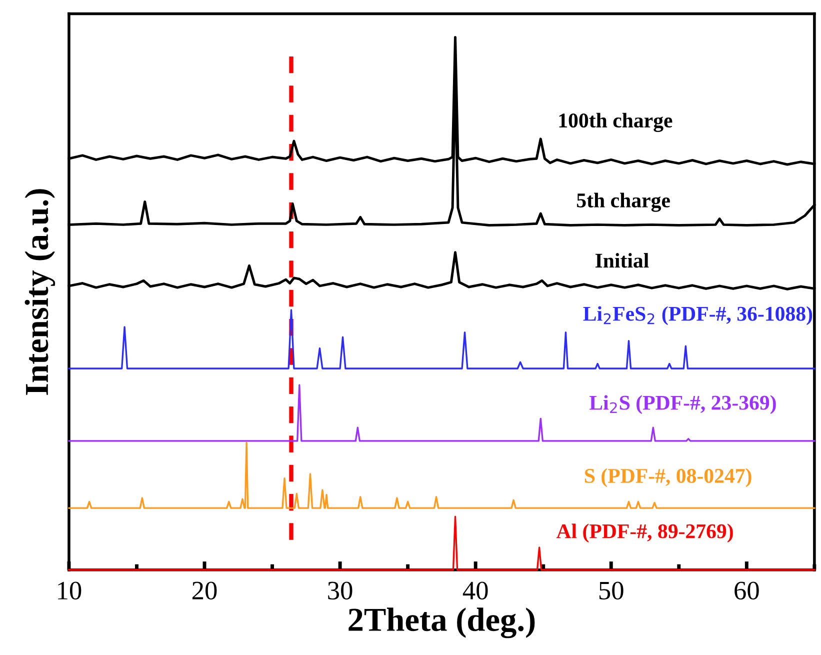 The height and width of the screenshot is (655, 821). I want to click on series-label: S (PDF-#, 08-0247), so click(668, 478).